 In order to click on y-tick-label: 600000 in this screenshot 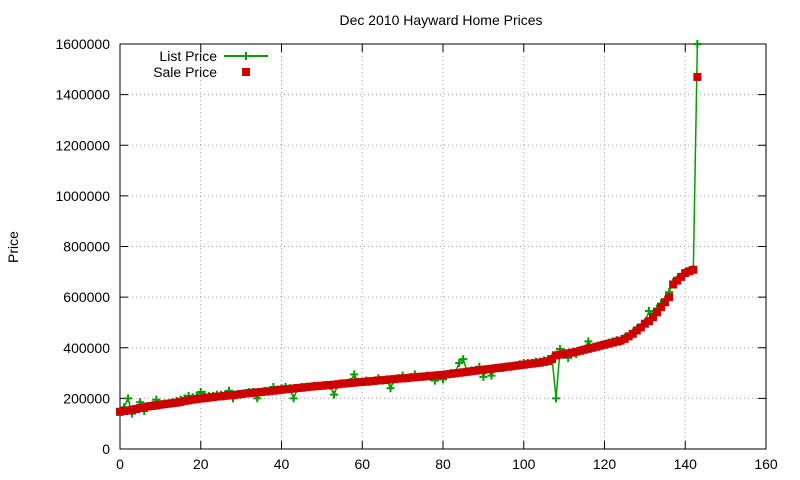, I will do `click(86, 297)`.